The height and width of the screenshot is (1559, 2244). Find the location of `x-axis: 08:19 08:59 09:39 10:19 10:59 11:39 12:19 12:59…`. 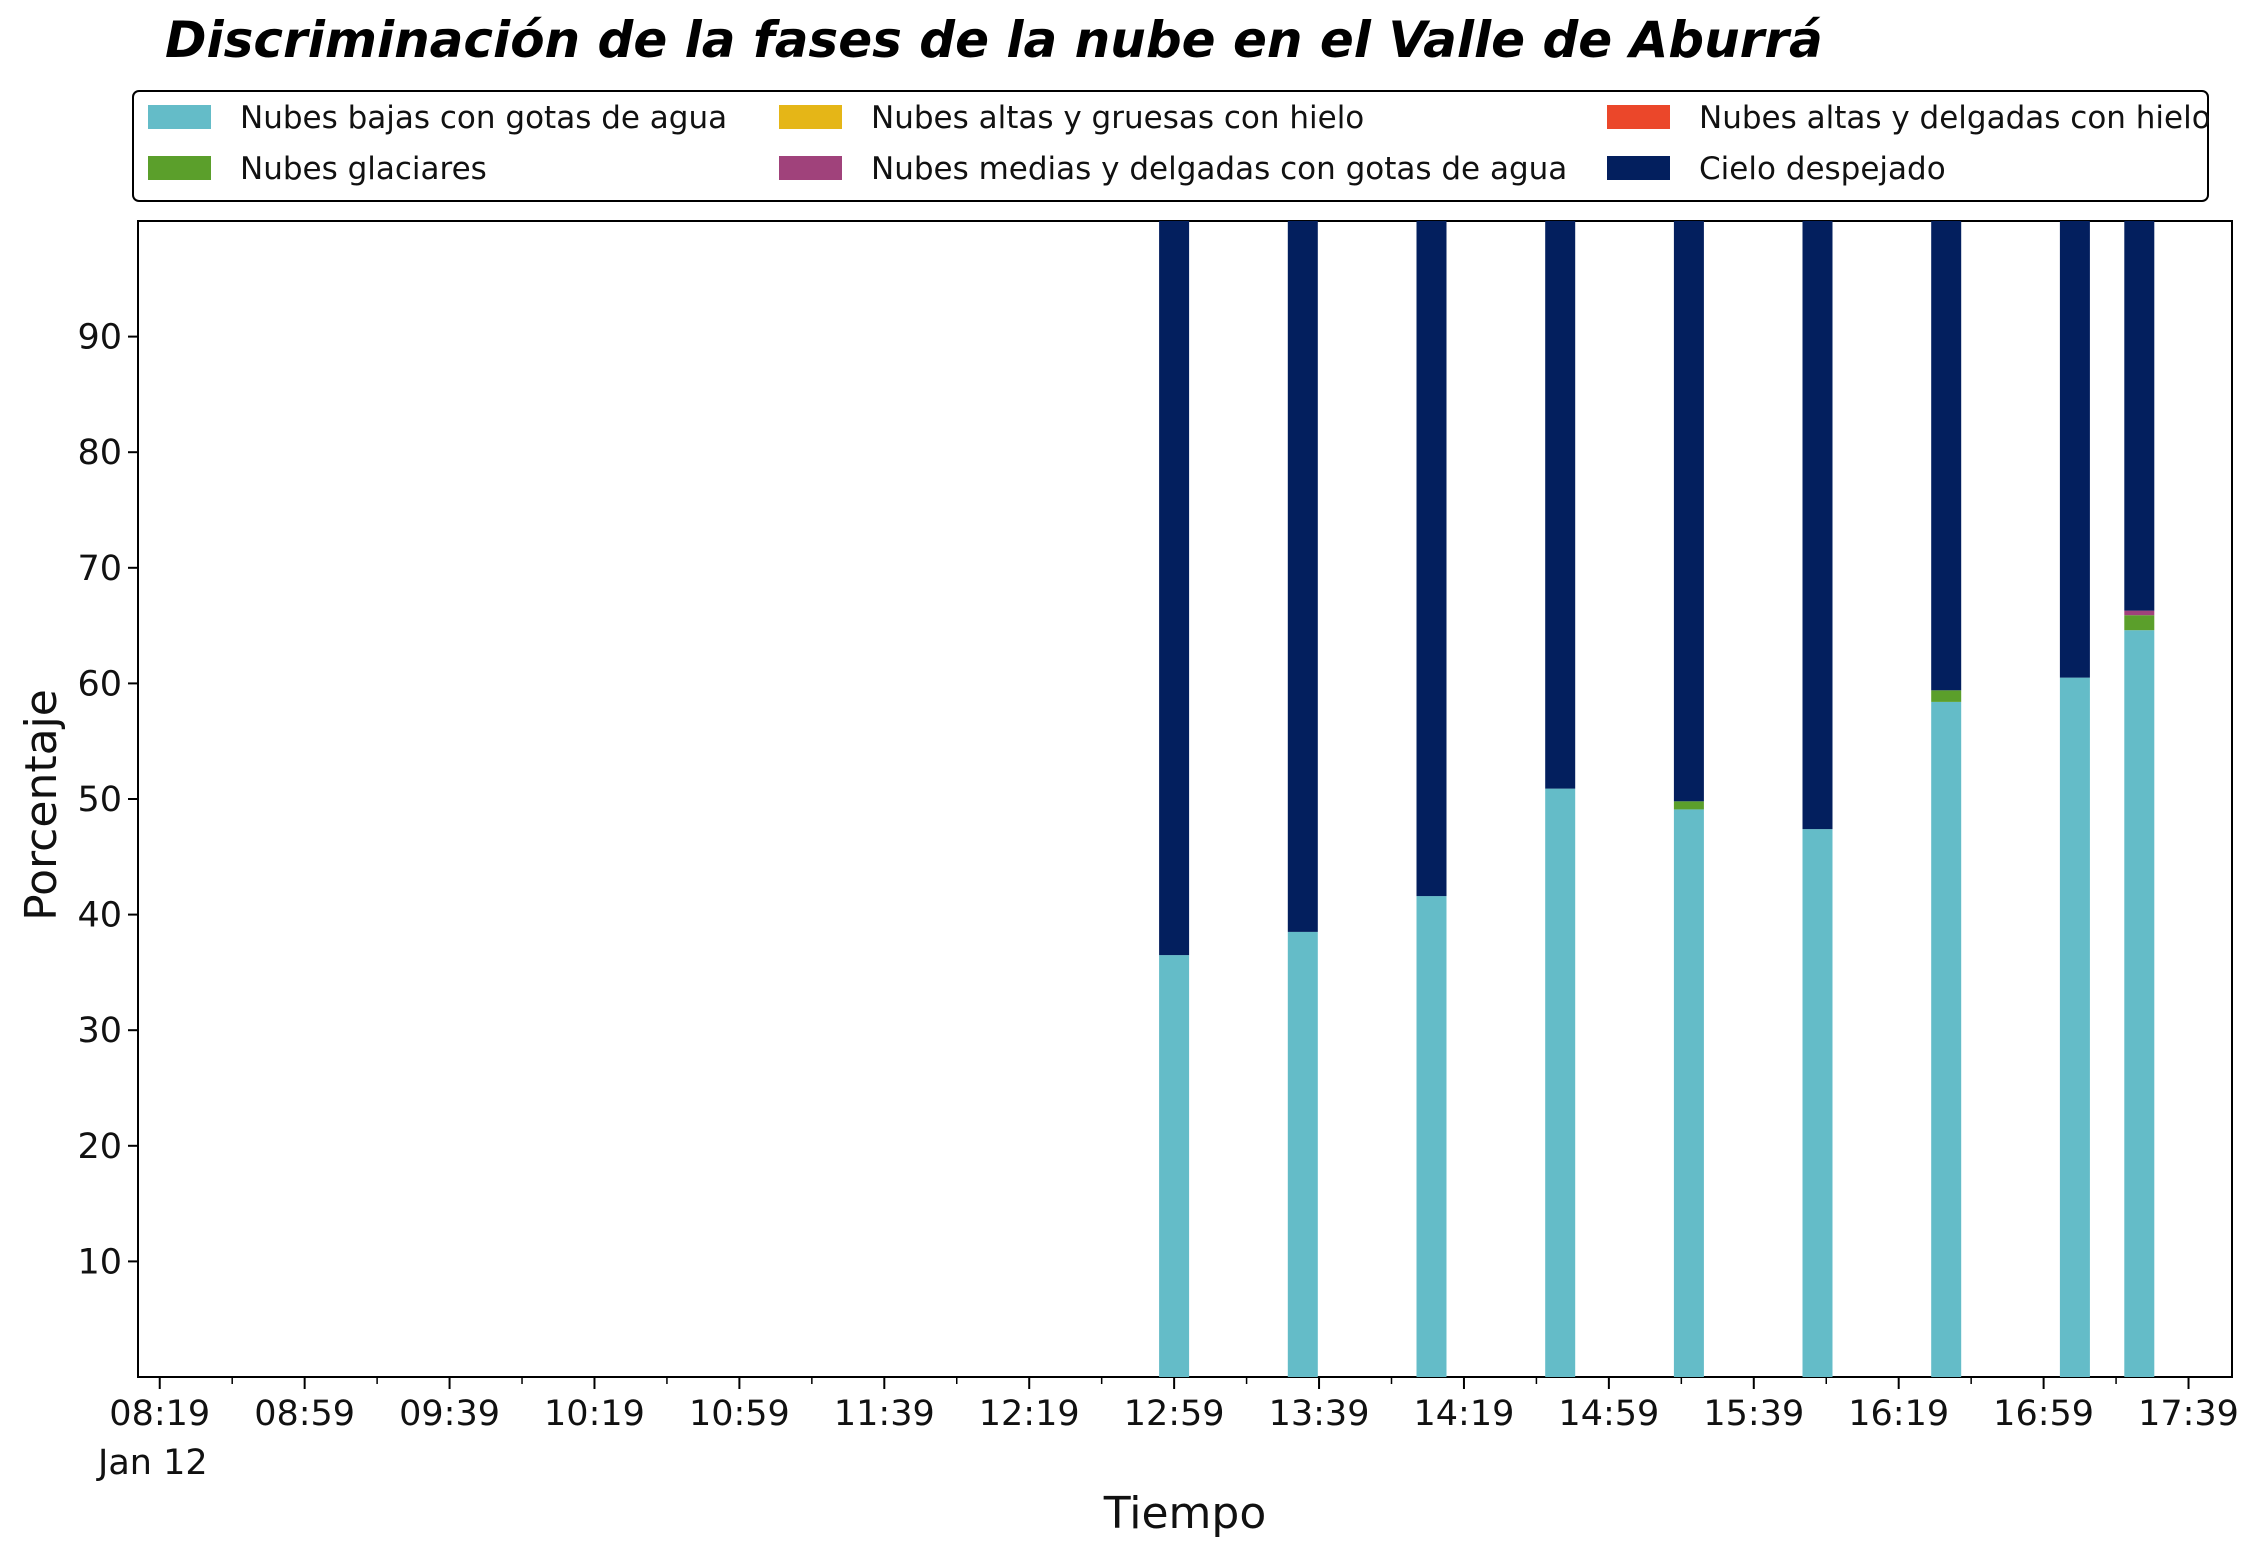

x-axis: 08:19 08:59 09:39 10:19 10:59 11:39 12:19 12:59… is located at coordinates (1174, 1405).